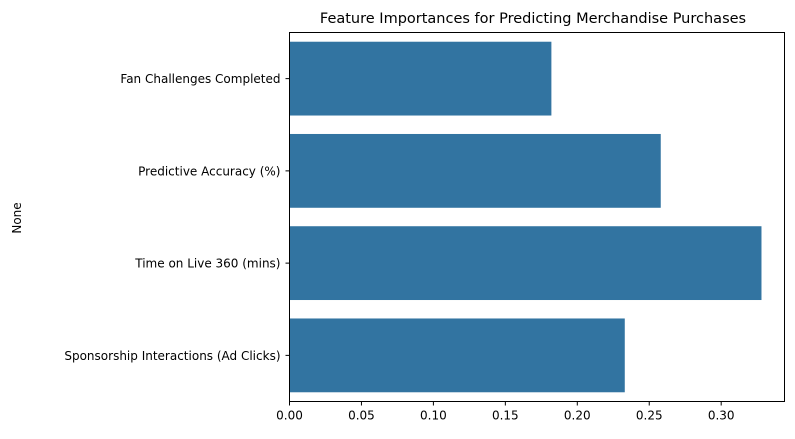 The height and width of the screenshot is (439, 795). What do you see at coordinates (505, 416) in the screenshot?
I see `x-tick-label: 0.15` at bounding box center [505, 416].